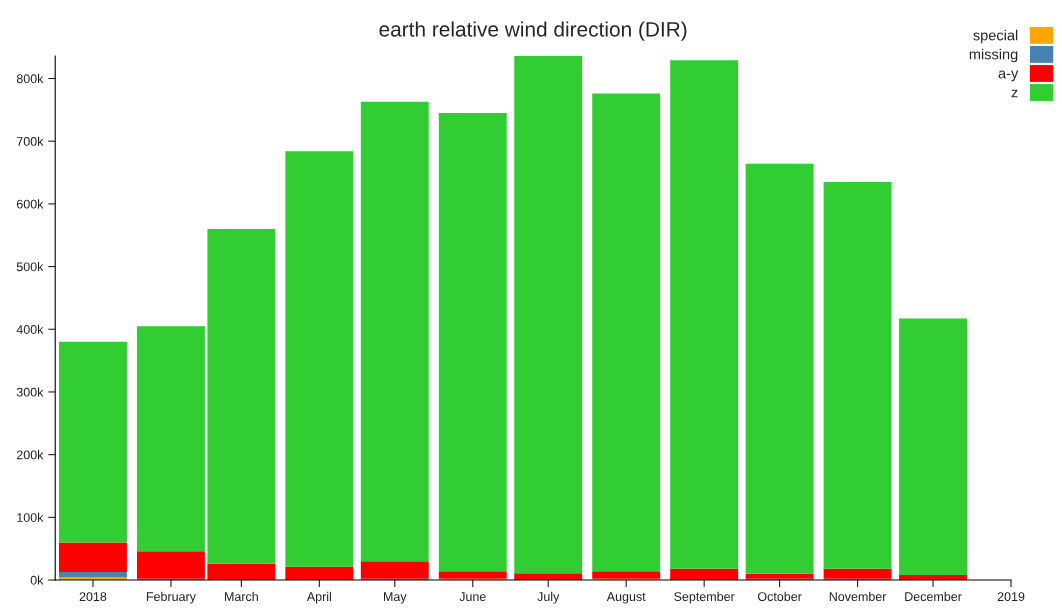 This screenshot has width=1062, height=608. I want to click on legend-label: z, so click(1014, 93).